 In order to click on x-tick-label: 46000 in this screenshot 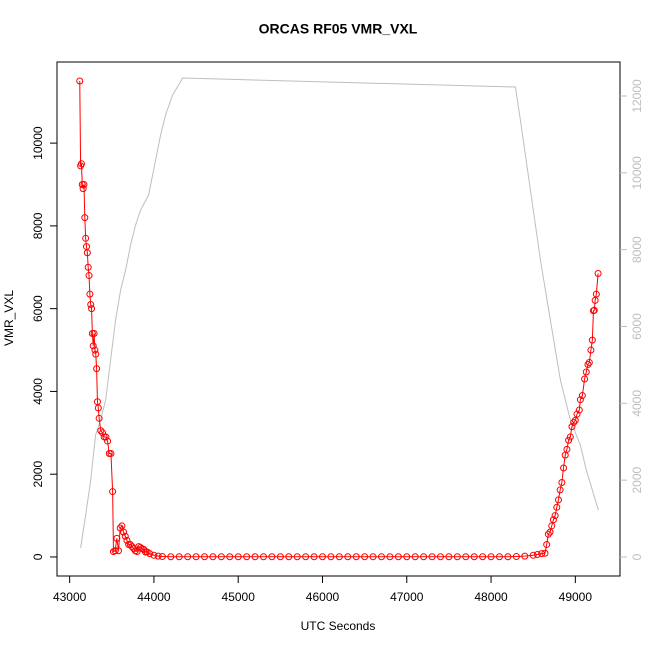, I will do `click(323, 597)`.